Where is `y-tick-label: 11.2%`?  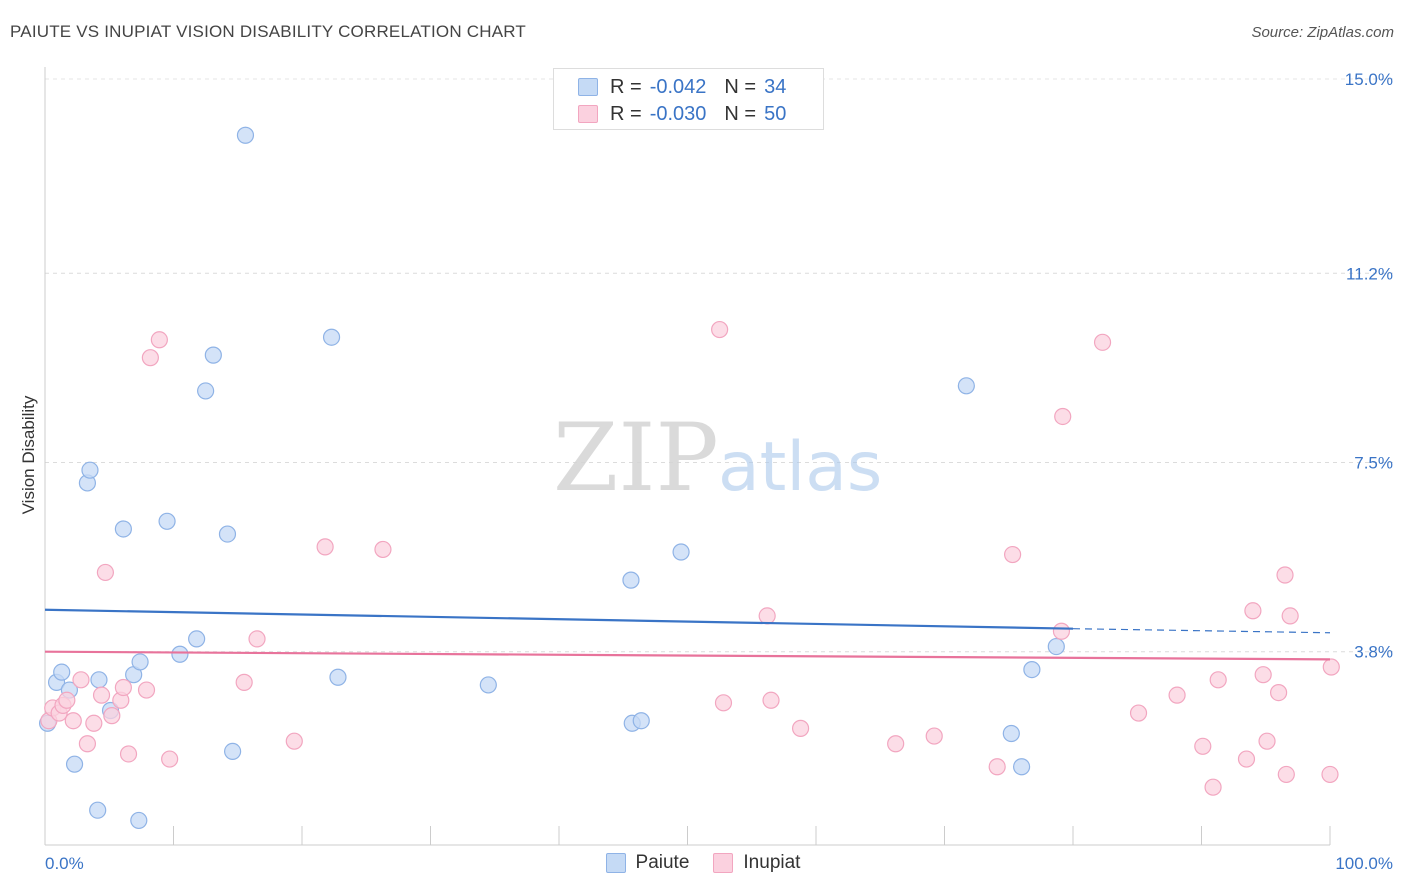 y-tick-label: 11.2% is located at coordinates (1369, 273).